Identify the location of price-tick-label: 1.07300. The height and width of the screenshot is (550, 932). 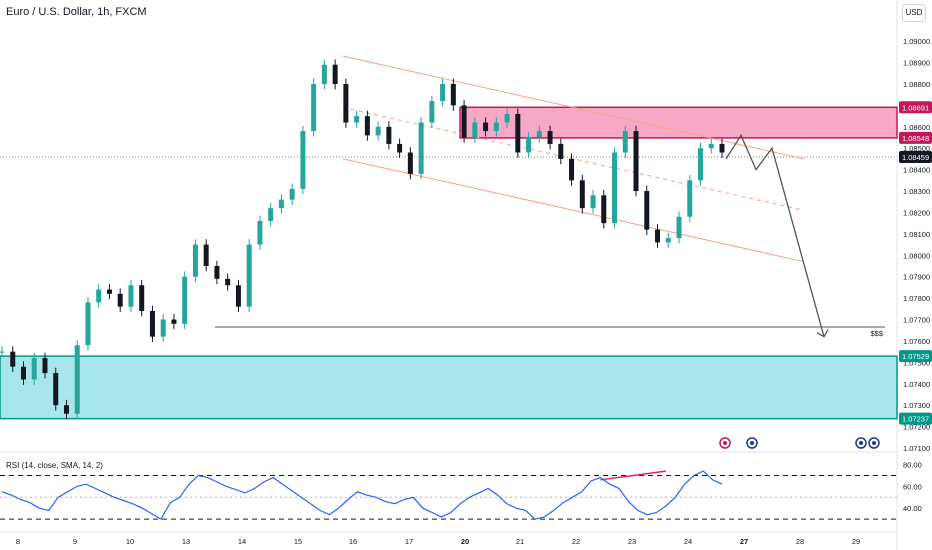
(916, 405).